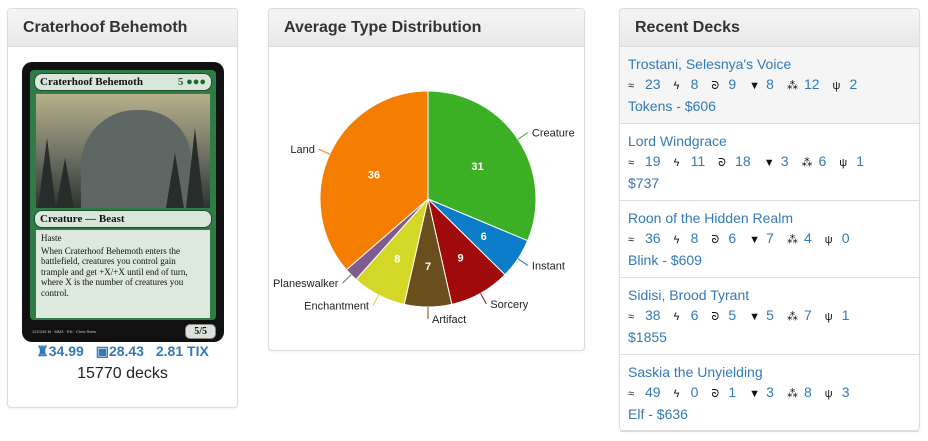 The width and height of the screenshot is (928, 441). I want to click on foil-price-link: ▣28.43, so click(119, 351).